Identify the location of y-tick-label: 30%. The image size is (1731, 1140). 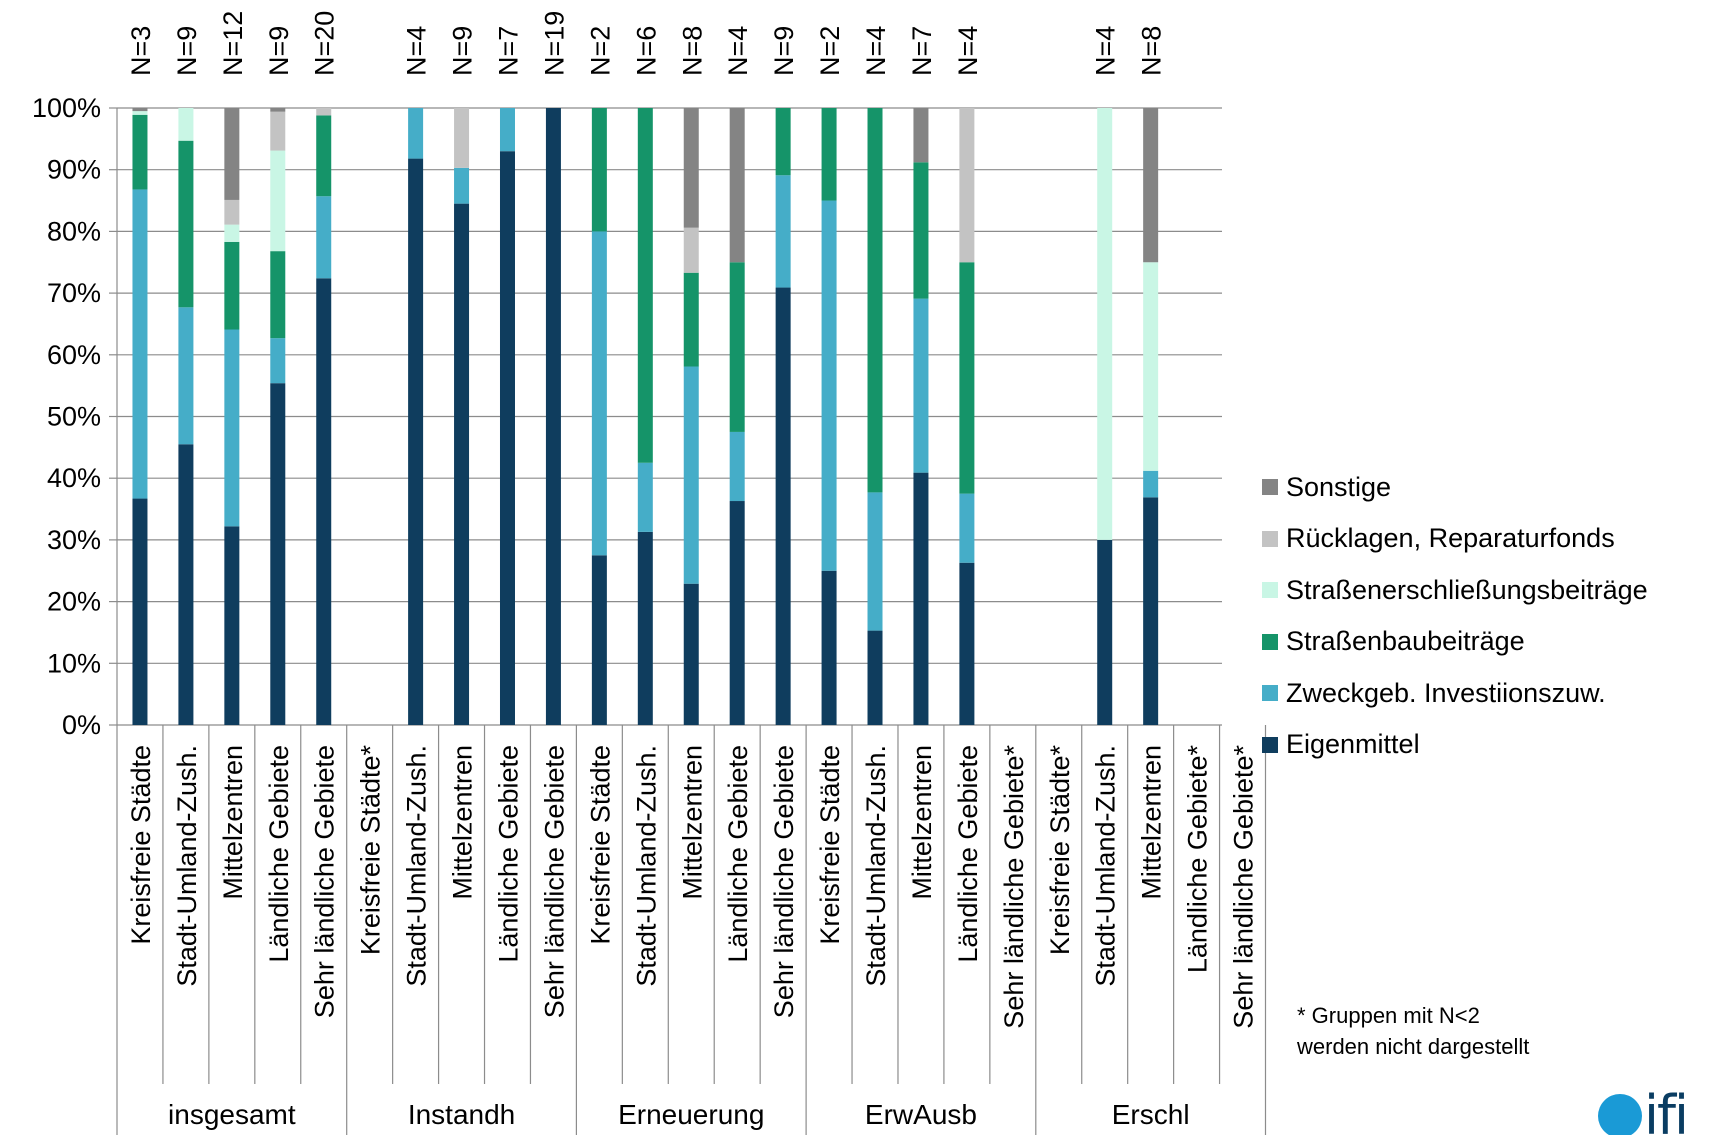
(74, 540).